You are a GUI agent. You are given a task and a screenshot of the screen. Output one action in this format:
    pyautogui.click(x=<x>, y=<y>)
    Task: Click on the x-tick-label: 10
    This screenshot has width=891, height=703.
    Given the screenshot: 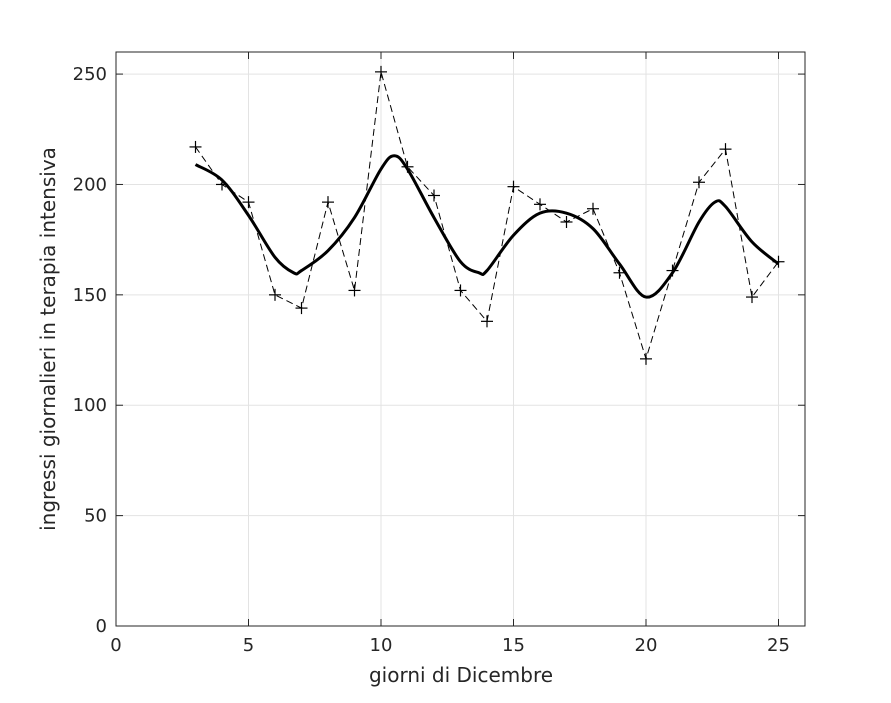 What is the action you would take?
    pyautogui.click(x=381, y=645)
    